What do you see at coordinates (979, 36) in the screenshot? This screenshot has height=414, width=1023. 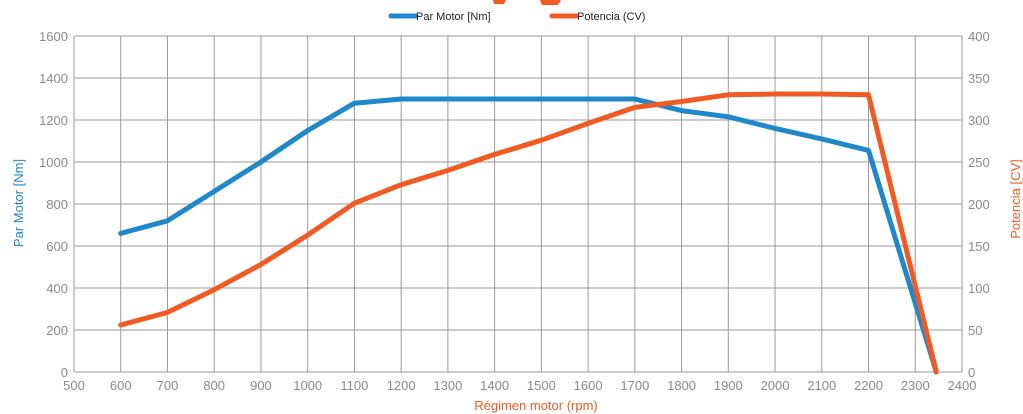 I see `y-right-tick-label: 400` at bounding box center [979, 36].